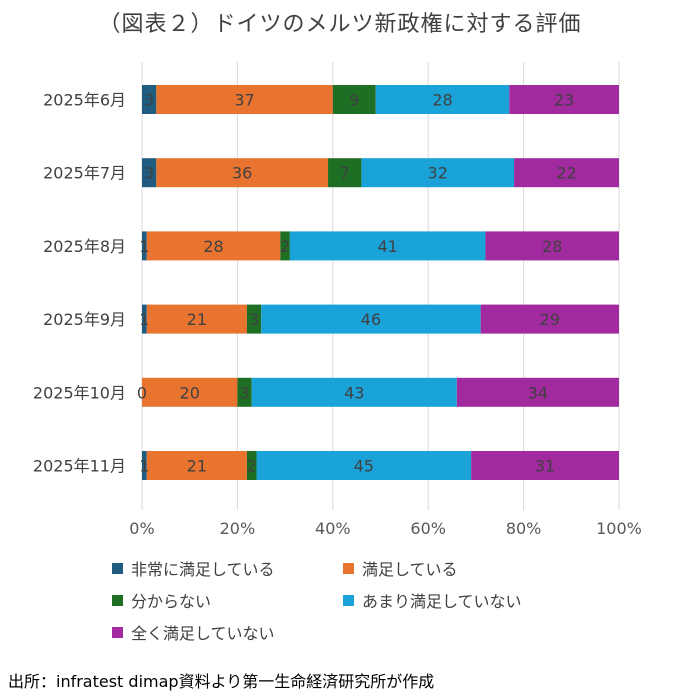  I want to click on data-label: 43, so click(354, 392).